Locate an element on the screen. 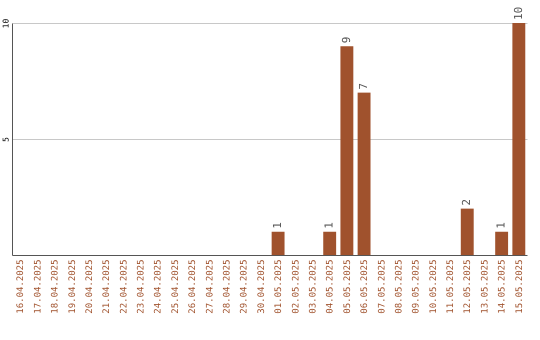 The height and width of the screenshot is (340, 540). x-tick-label: 14.05.2025 is located at coordinates (503, 287).